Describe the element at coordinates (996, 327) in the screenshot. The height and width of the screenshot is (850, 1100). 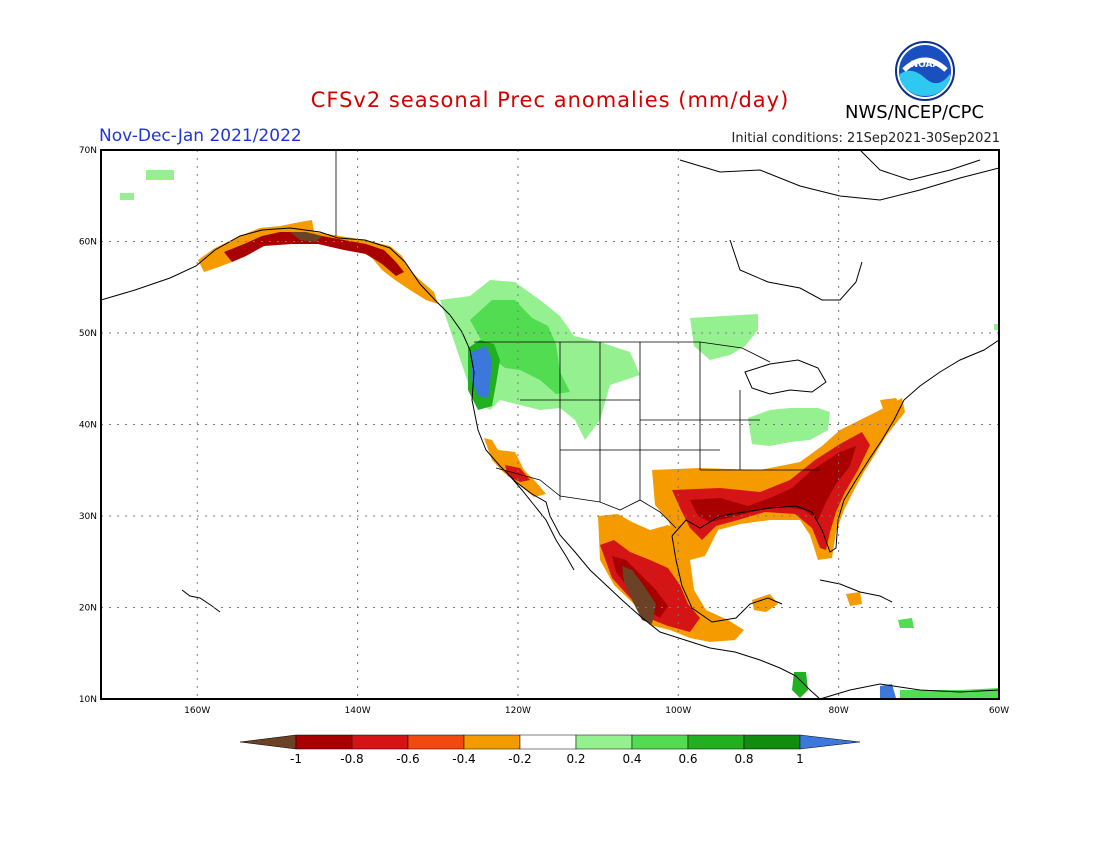
I see `anomaly-region-newfoundland` at that location.